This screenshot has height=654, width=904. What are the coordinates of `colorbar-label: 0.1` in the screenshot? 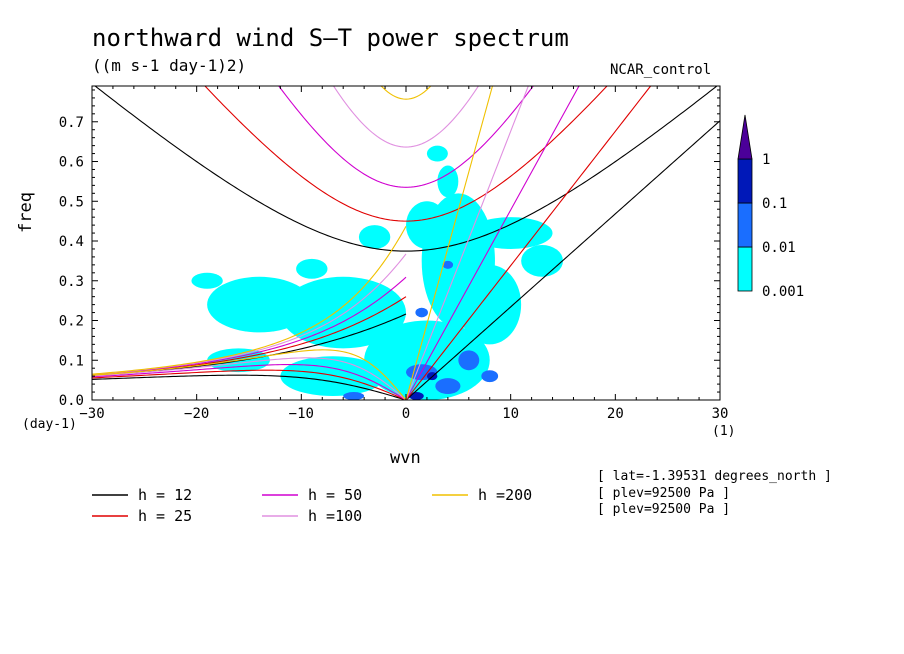 It's located at (774, 204).